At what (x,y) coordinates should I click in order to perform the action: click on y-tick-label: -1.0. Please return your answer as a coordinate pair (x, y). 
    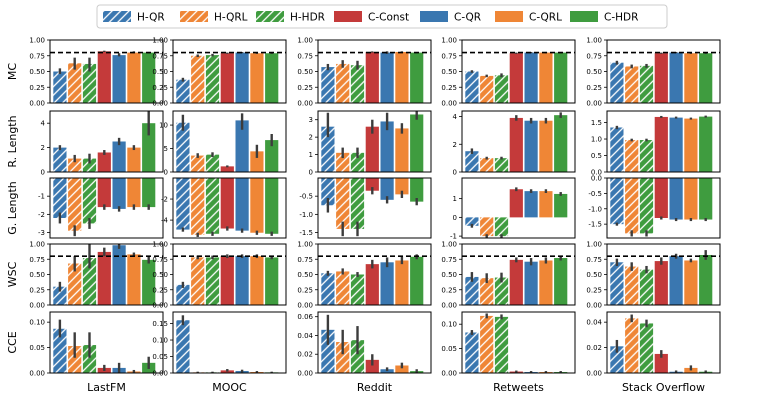
    Looking at the image, I should click on (306, 215).